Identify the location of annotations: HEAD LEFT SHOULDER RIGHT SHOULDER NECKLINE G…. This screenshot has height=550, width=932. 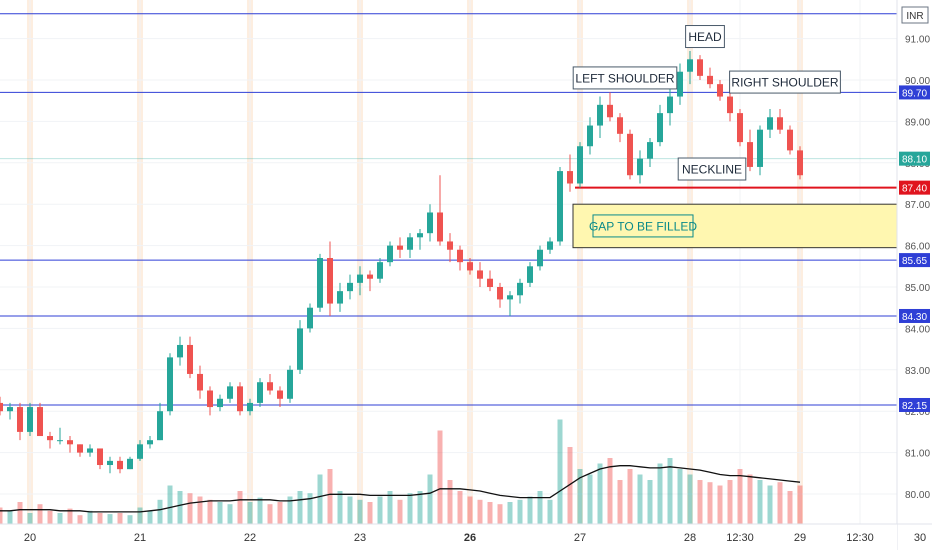
(706, 131).